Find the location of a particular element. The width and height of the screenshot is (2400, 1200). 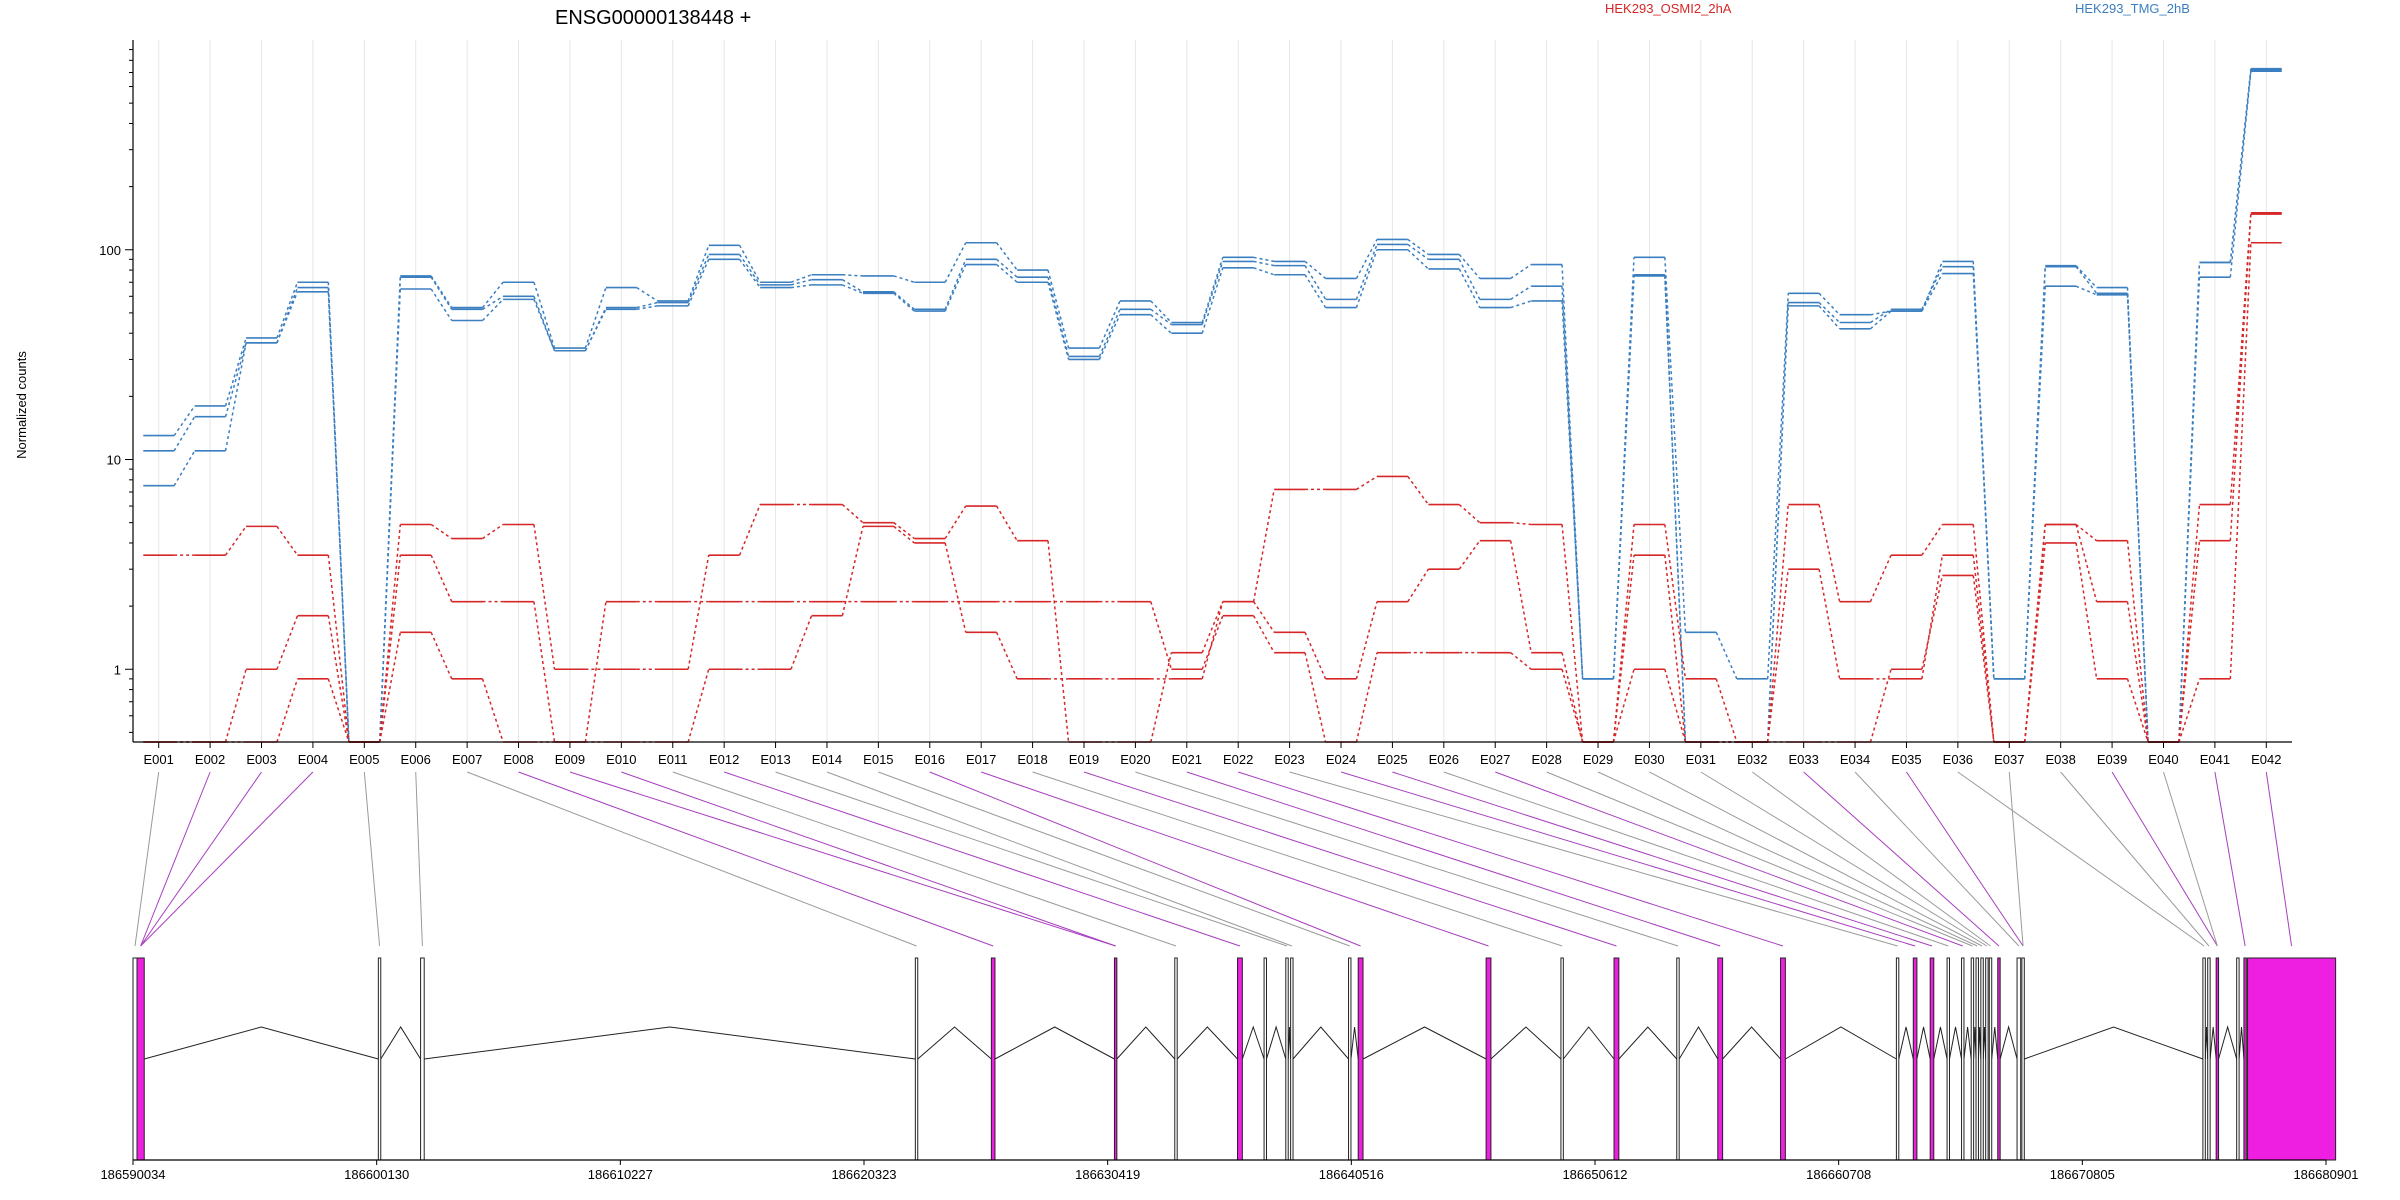

x-tick-label: E002 is located at coordinates (210, 759).